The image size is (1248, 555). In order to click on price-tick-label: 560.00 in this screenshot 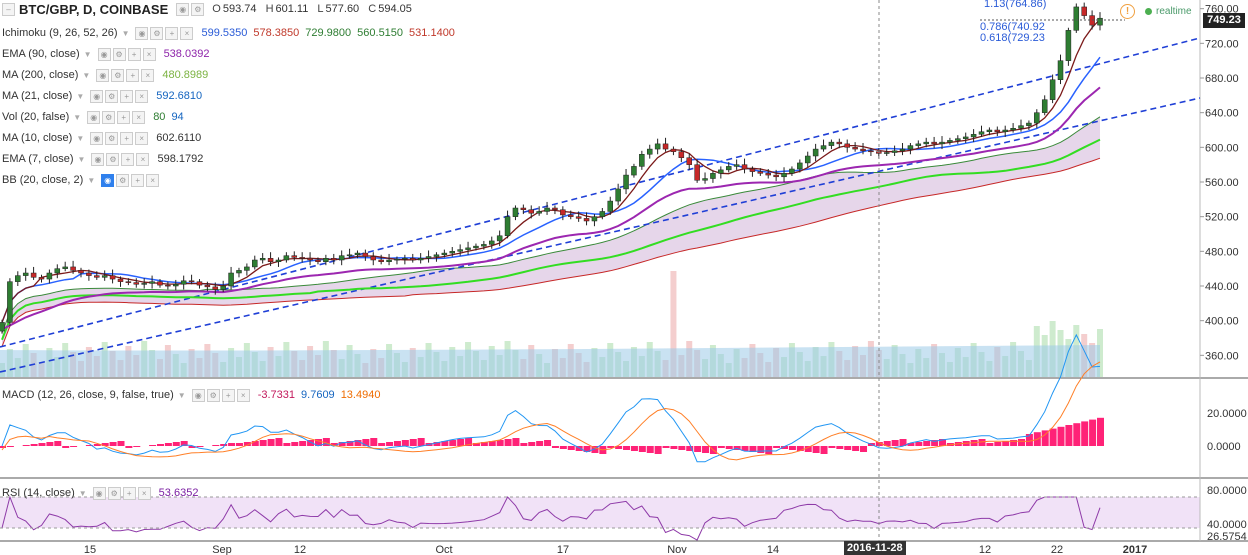, I will do `click(1222, 183)`.